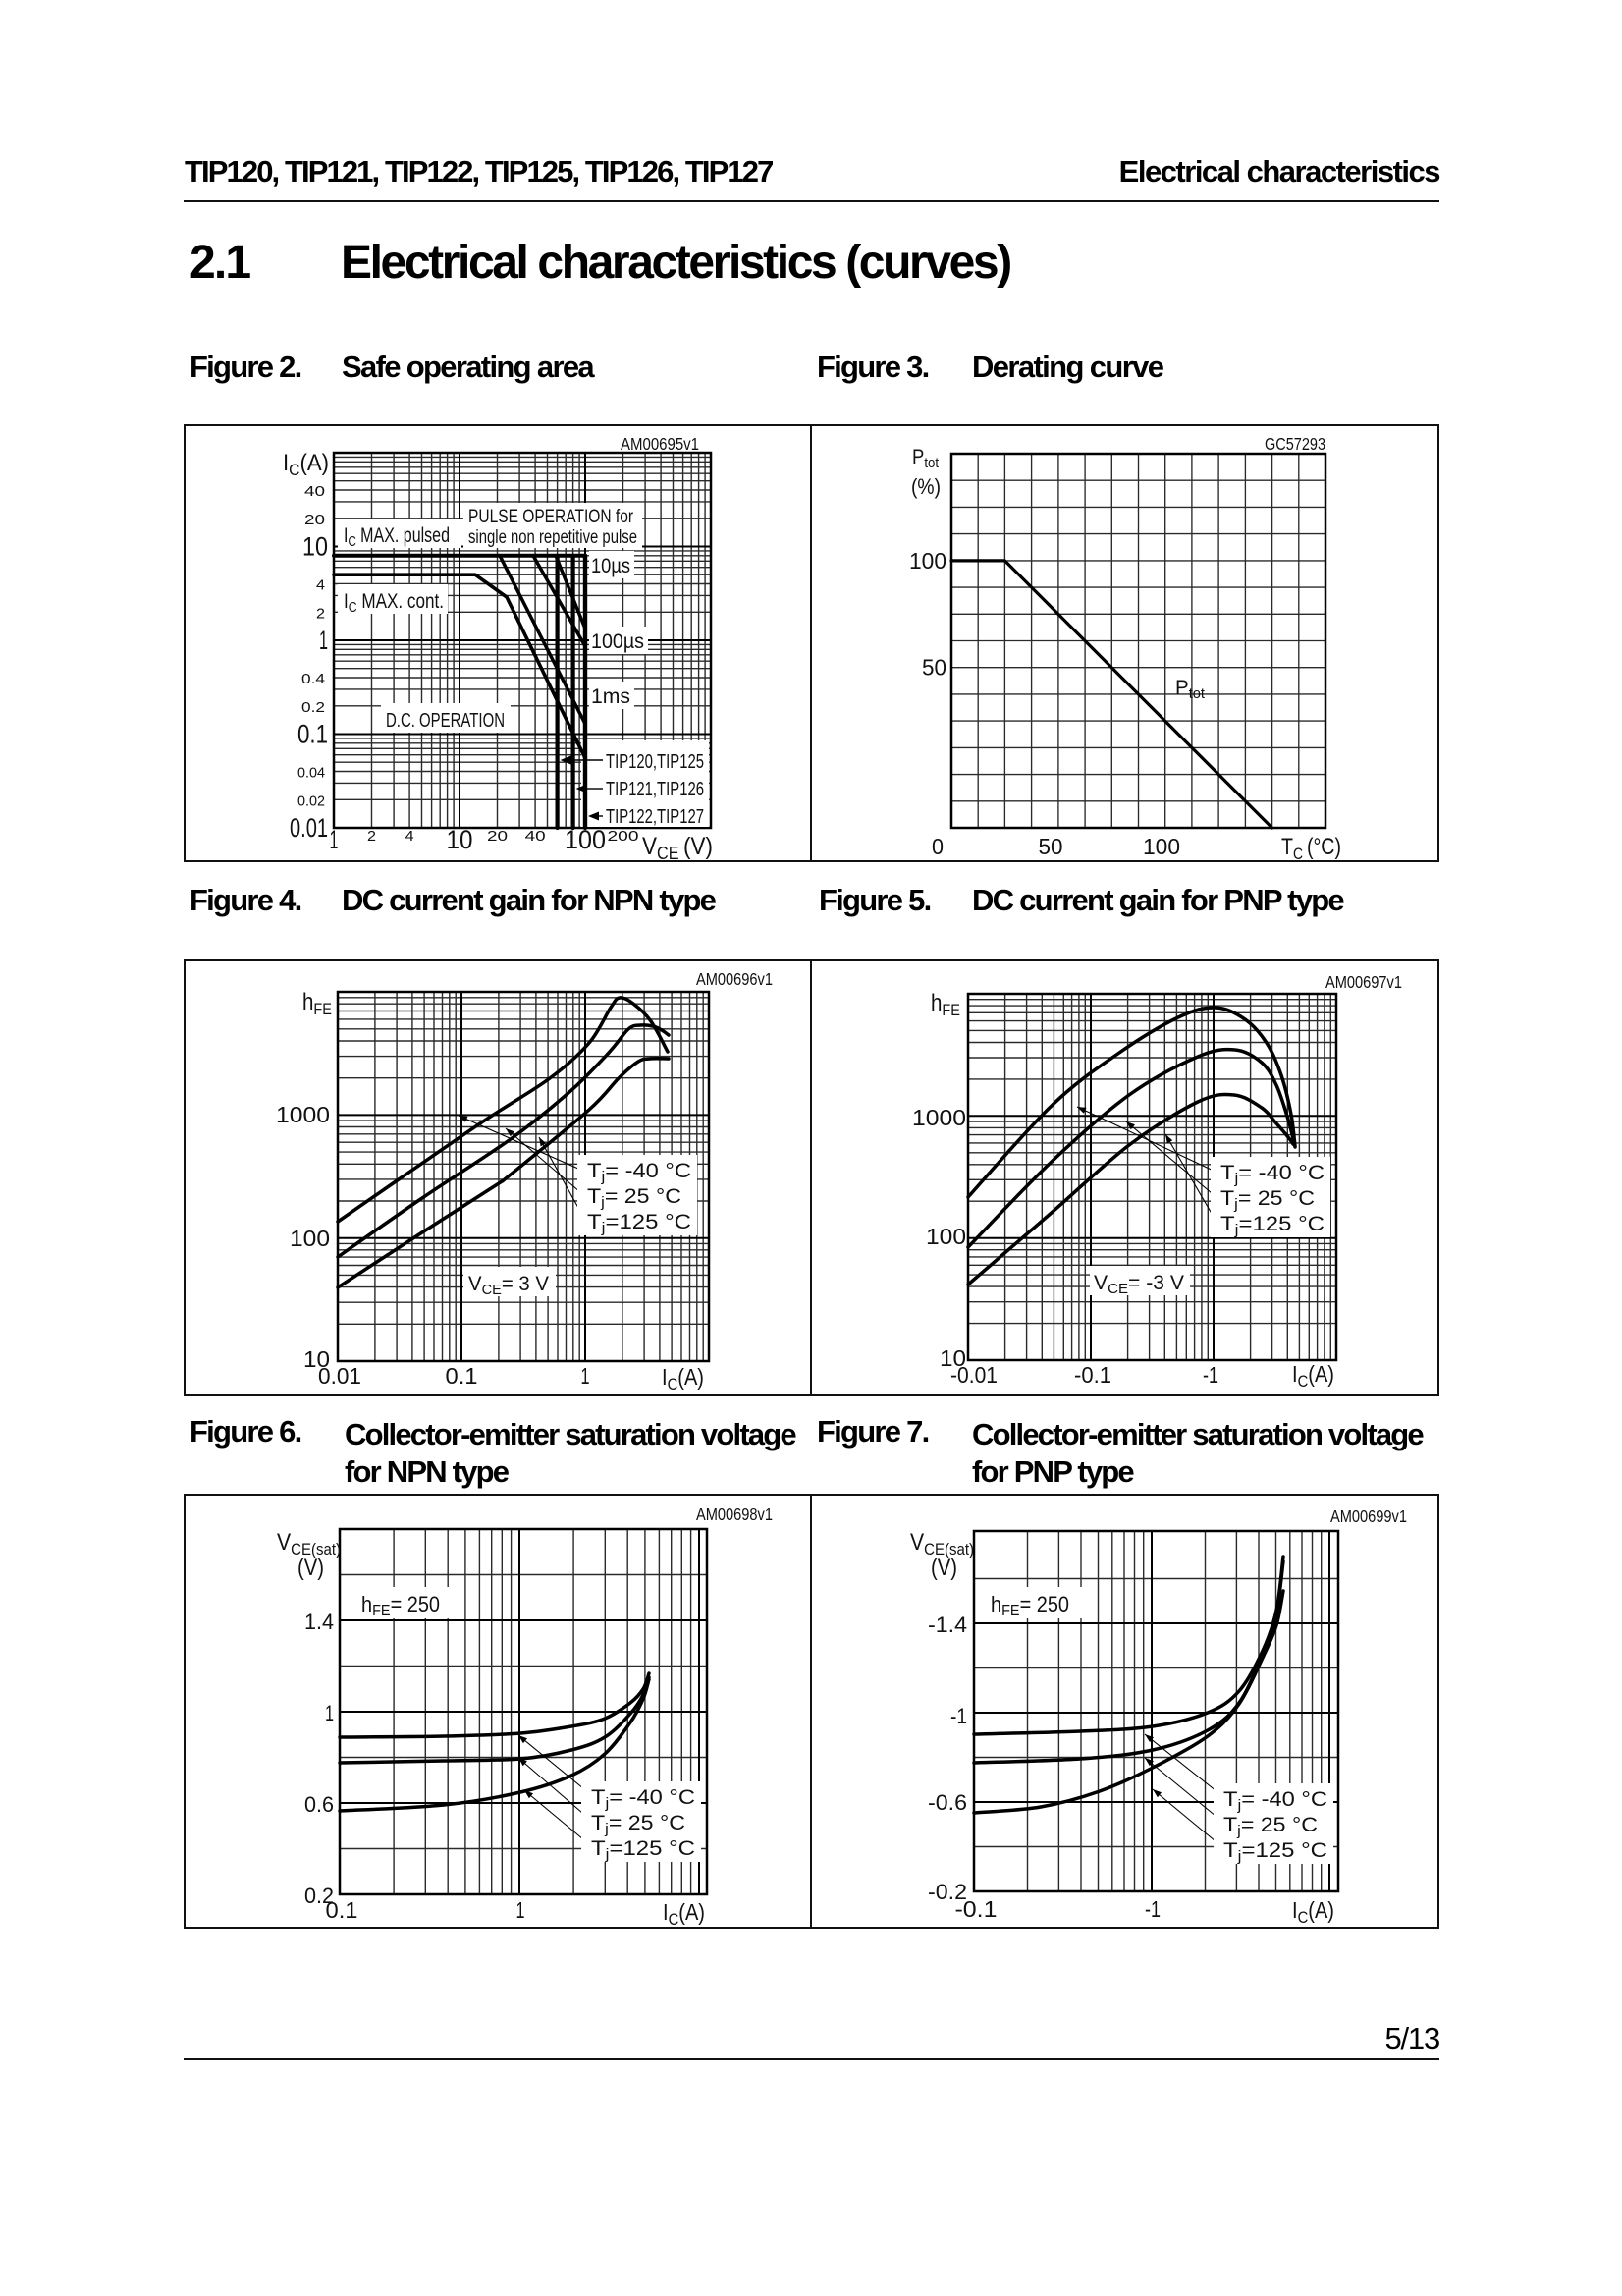 The height and width of the screenshot is (2296, 1622). I want to click on svg-text: IC MAX. cont., so click(394, 603).